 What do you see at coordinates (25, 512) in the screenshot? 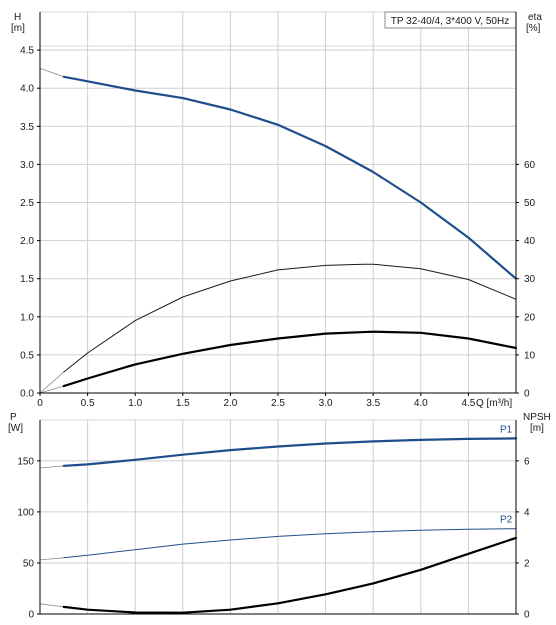
I see `bottom-left-tick-label: 100` at bounding box center [25, 512].